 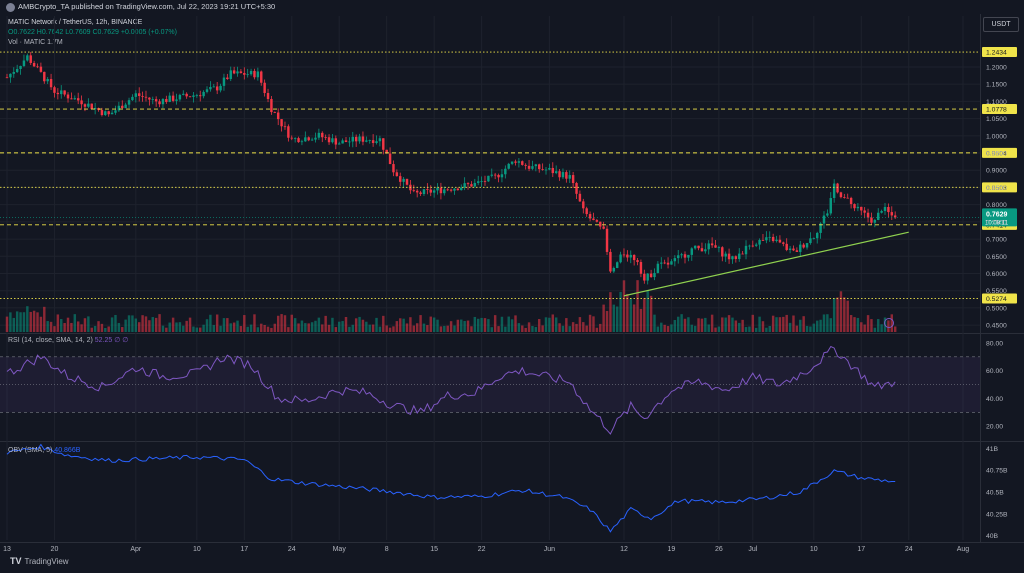 I want to click on author-avatar, so click(x=10, y=7).